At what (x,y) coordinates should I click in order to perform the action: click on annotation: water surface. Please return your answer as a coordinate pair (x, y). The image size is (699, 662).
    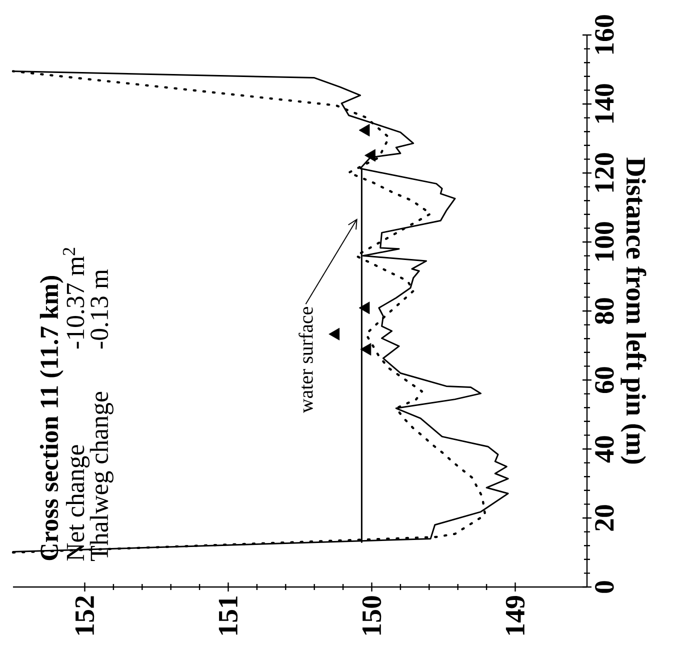
    Looking at the image, I should click on (305, 360).